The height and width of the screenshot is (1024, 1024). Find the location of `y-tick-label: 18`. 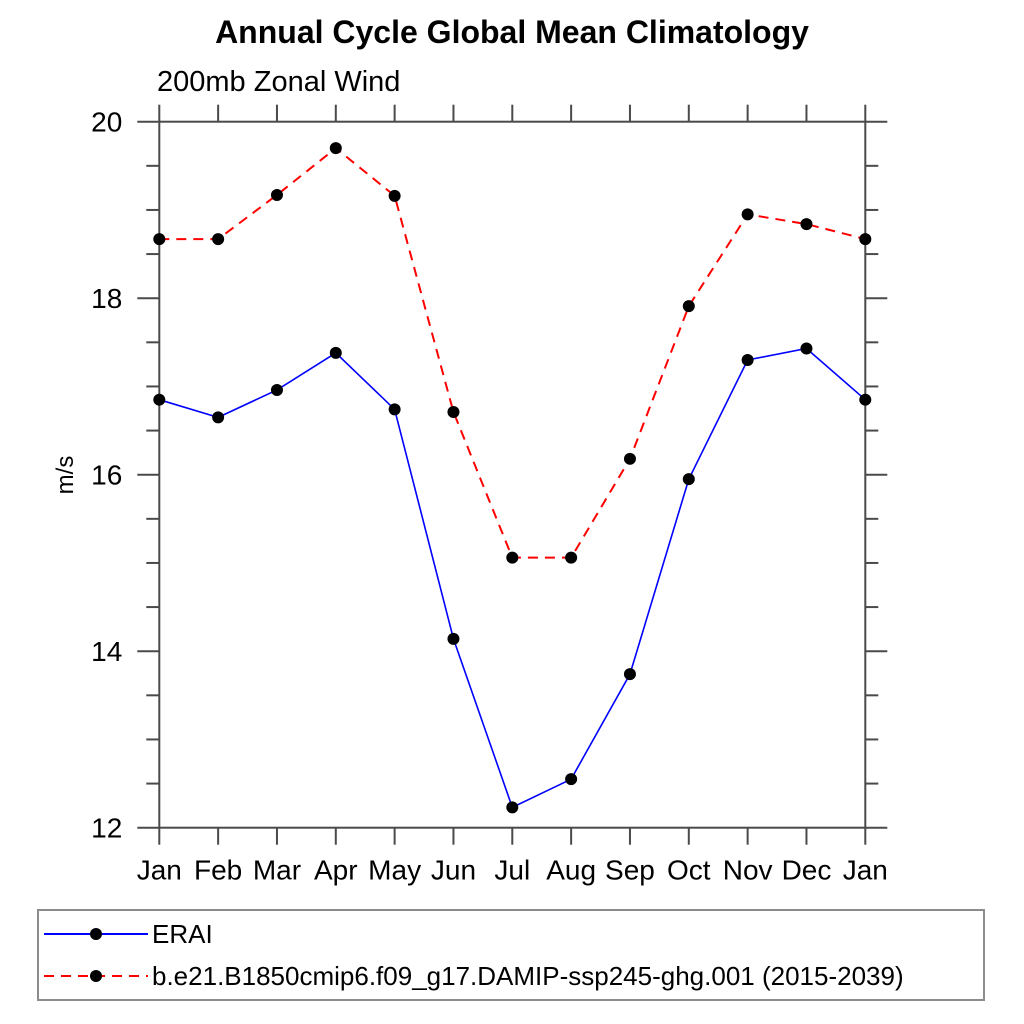

y-tick-label: 18 is located at coordinates (106, 298).